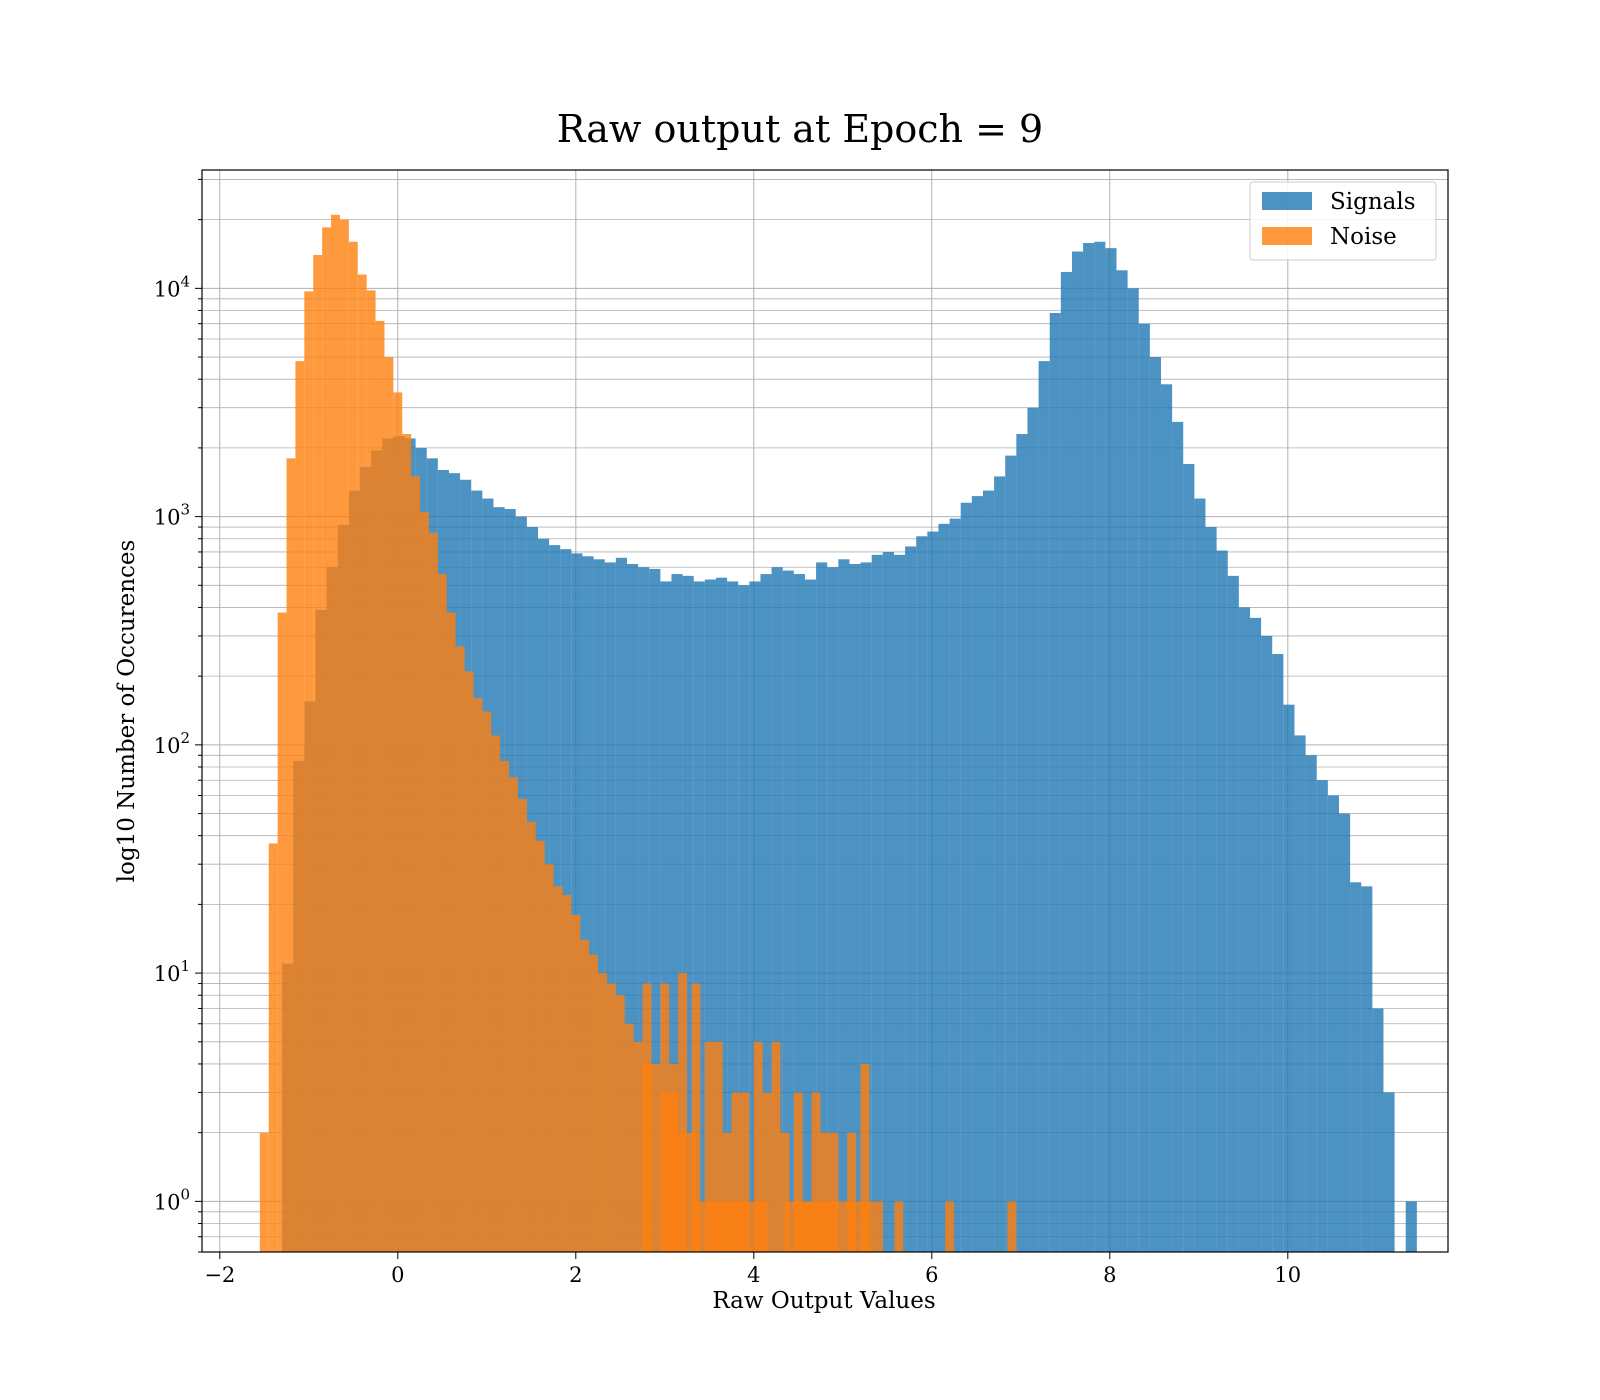  Describe the element at coordinates (1287, 236) in the screenshot. I see `legend-swatch-noise` at that location.